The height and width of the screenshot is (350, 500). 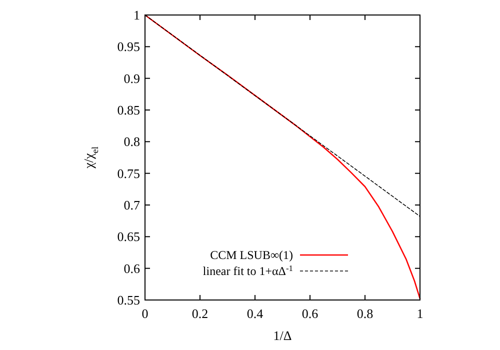 What do you see at coordinates (310, 313) in the screenshot?
I see `x-tick-label: 0.6` at bounding box center [310, 313].